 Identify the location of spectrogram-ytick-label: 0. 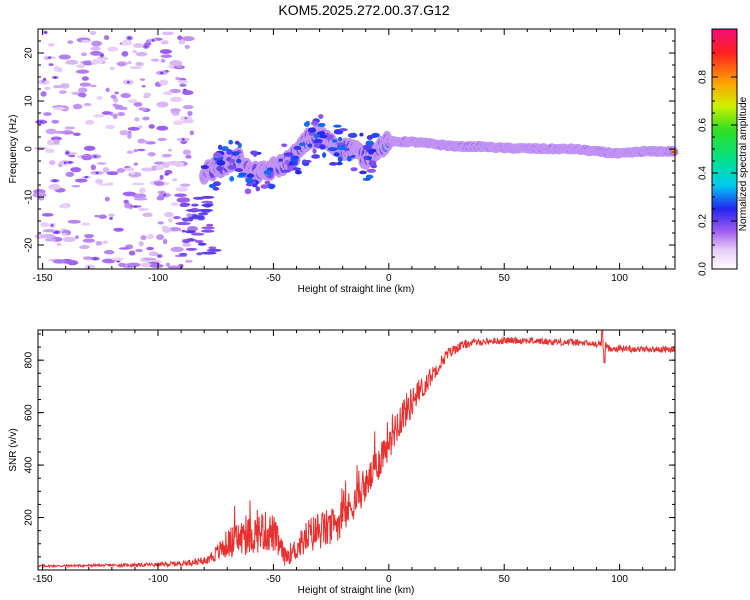
(29, 149).